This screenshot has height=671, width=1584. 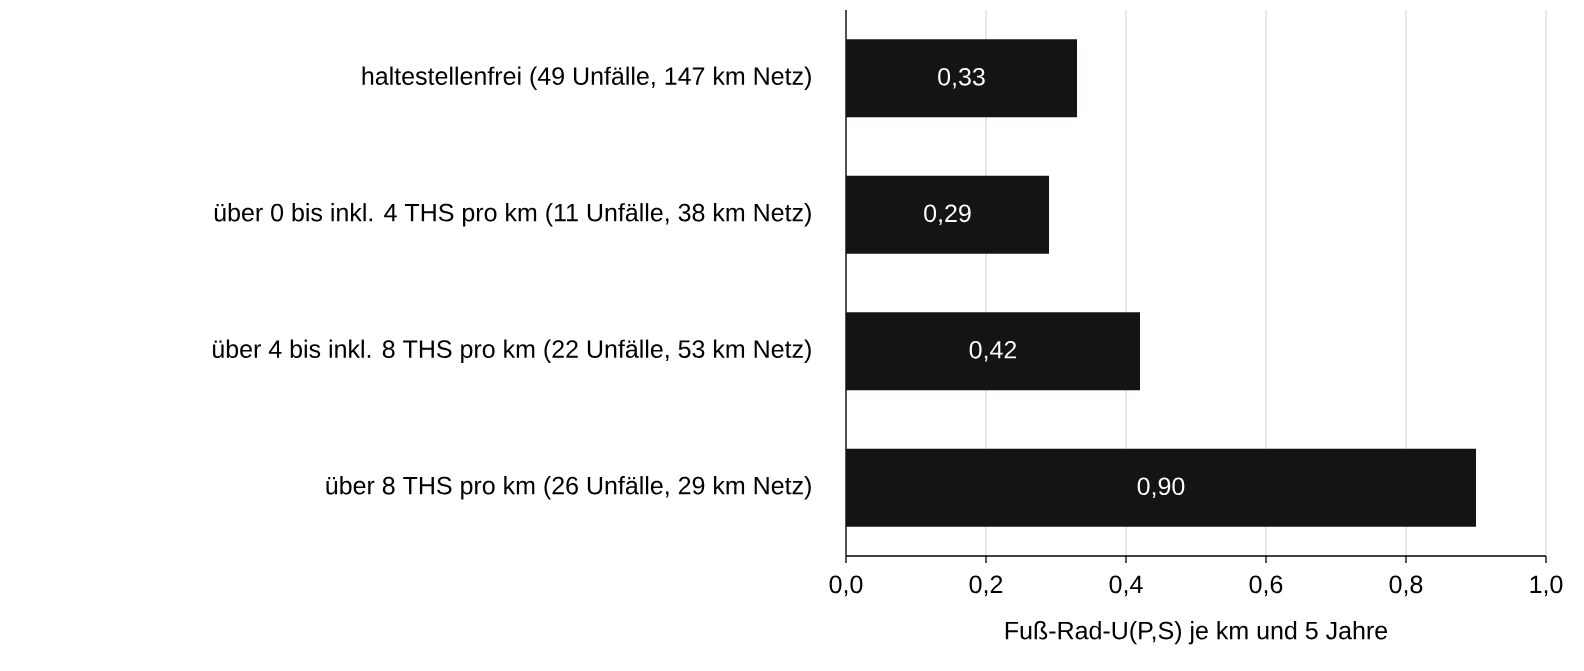 I want to click on x-tick-label: 0,4, so click(x=1126, y=586).